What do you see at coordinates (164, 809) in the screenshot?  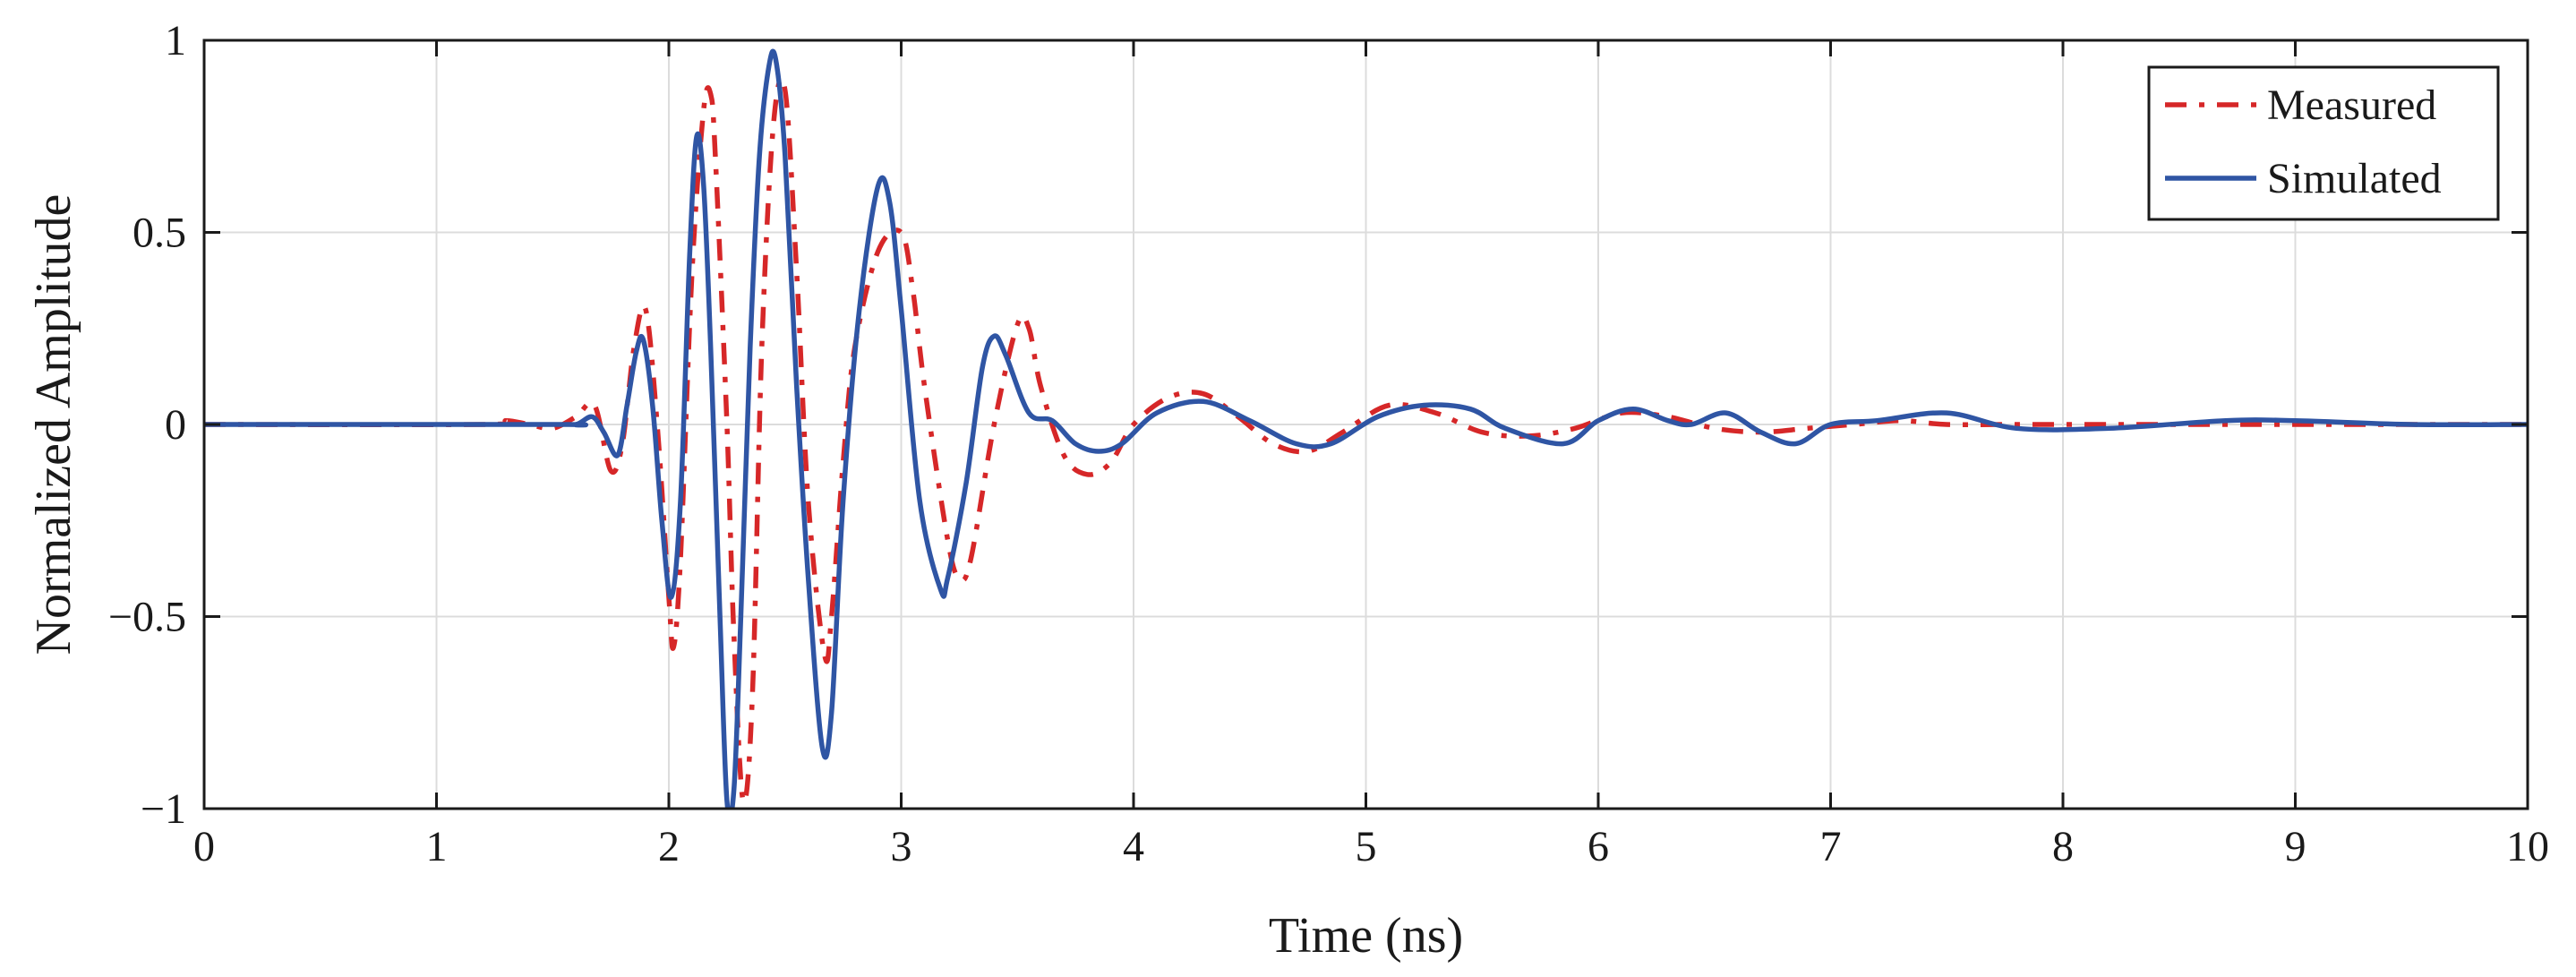 I see `y-tick-label: −1` at bounding box center [164, 809].